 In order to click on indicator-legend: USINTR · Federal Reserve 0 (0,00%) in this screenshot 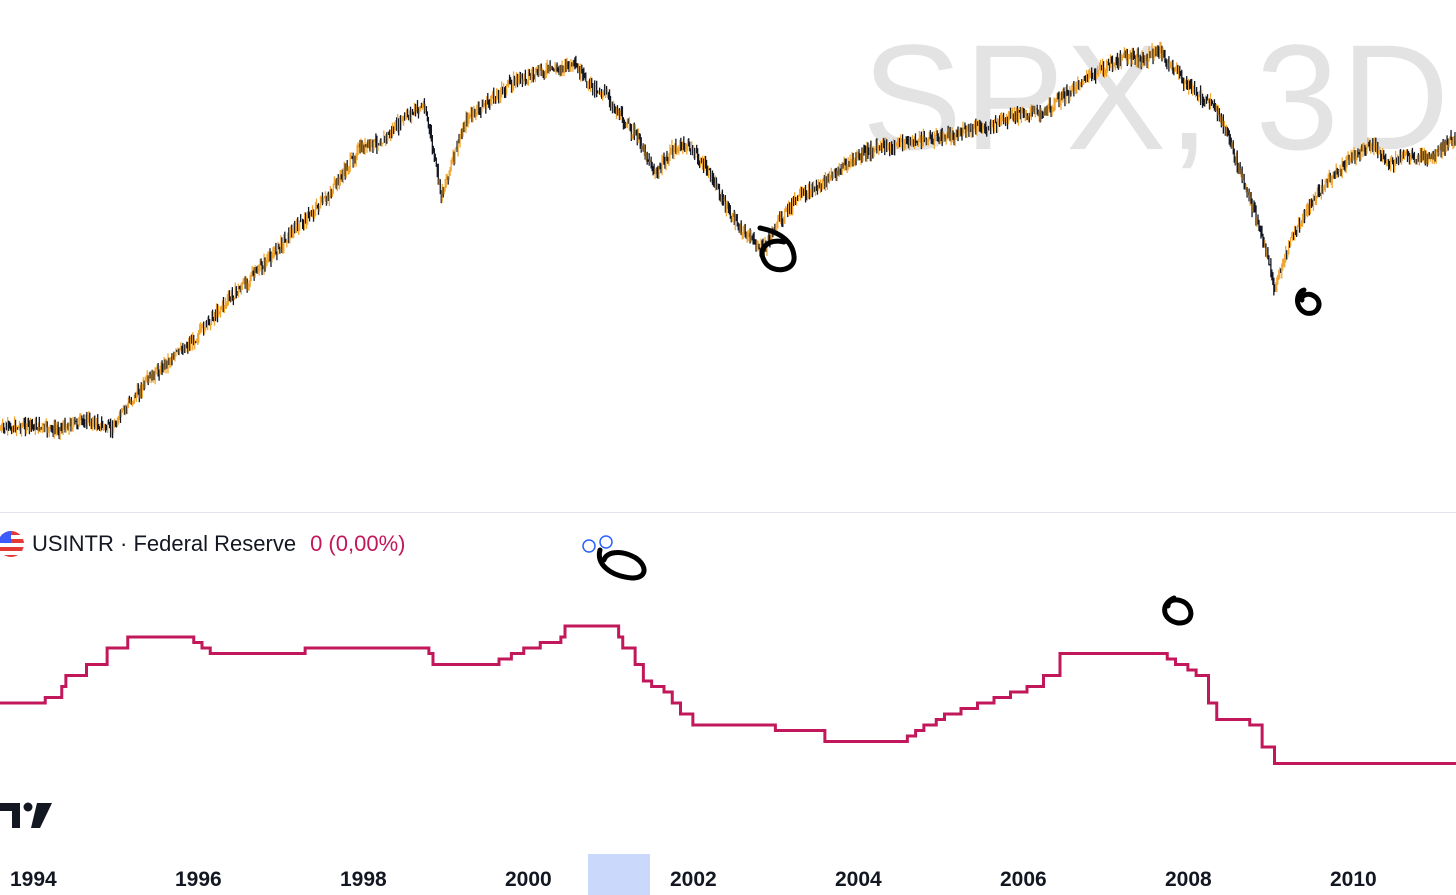, I will do `click(202, 544)`.